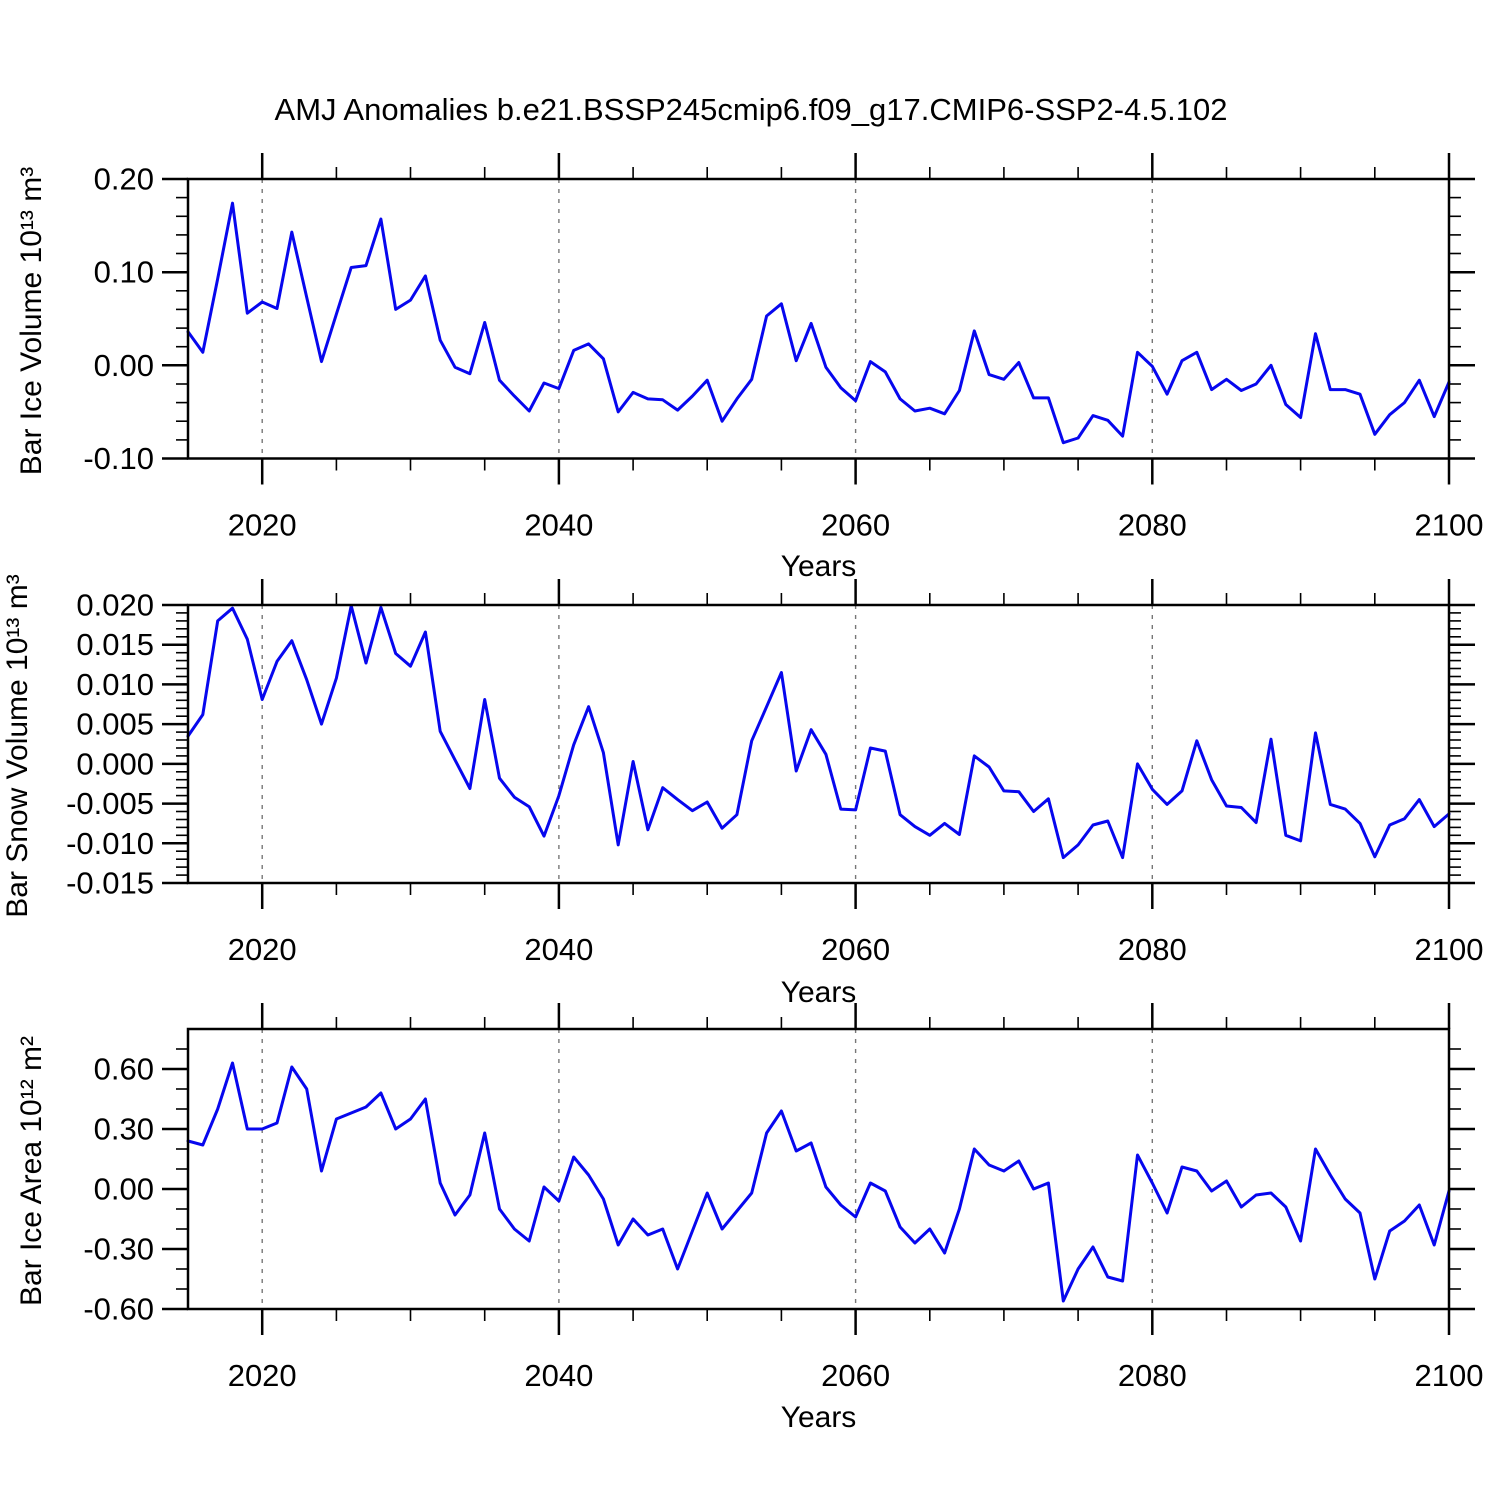  What do you see at coordinates (818, 732) in the screenshot?
I see `data-line-middle-panel` at bounding box center [818, 732].